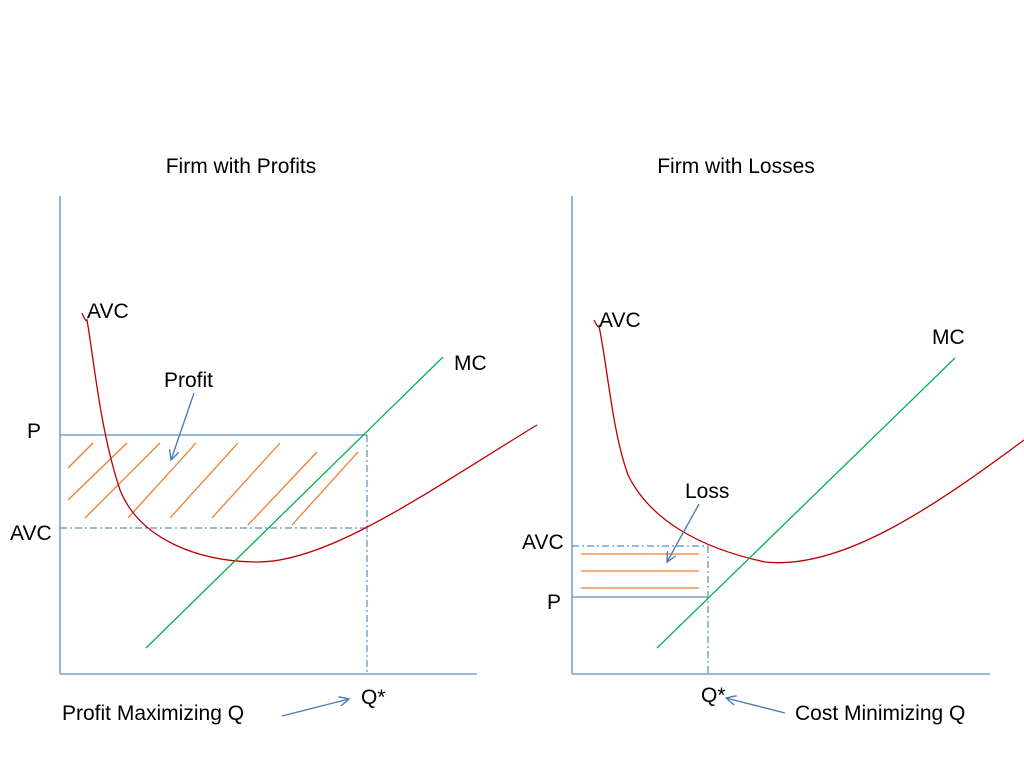 This screenshot has width=1024, height=768. What do you see at coordinates (34, 431) in the screenshot?
I see `left-price-axis-label: P` at bounding box center [34, 431].